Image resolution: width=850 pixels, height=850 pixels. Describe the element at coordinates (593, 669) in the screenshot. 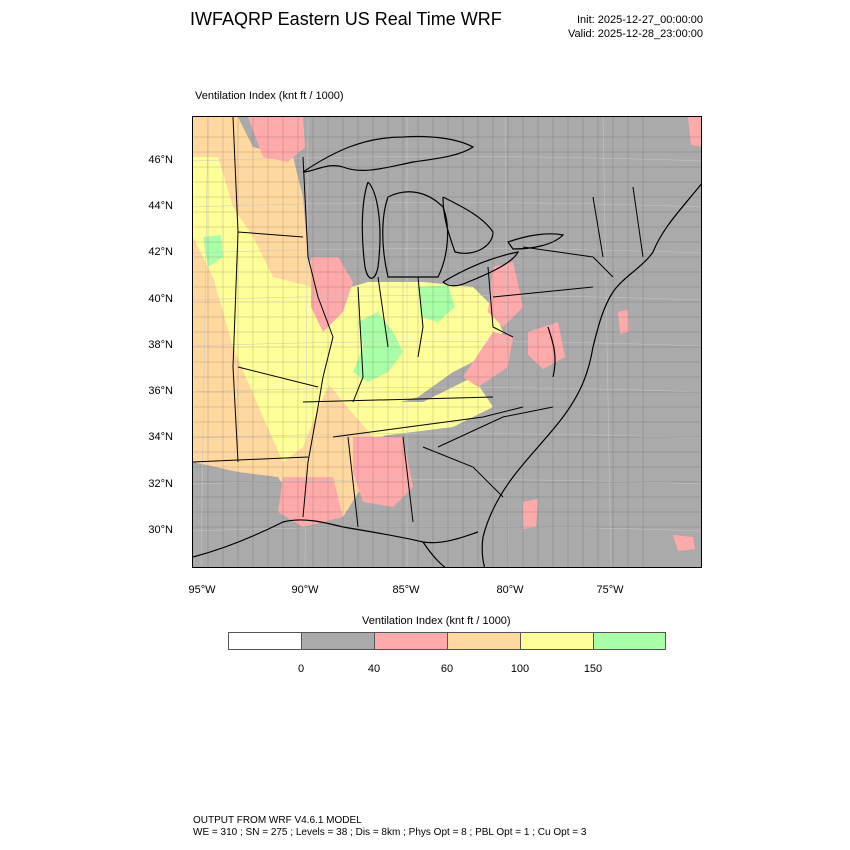

I see `colorbar-label-150: 150` at that location.